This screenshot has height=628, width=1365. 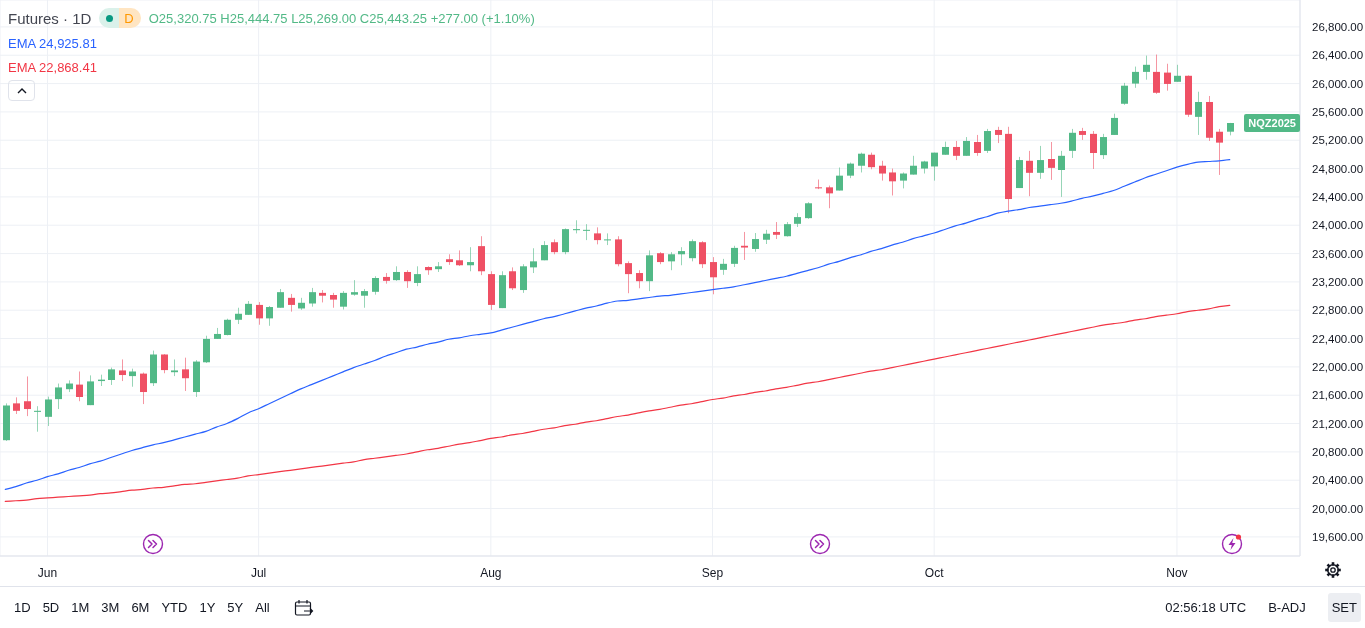 What do you see at coordinates (1338, 225) in the screenshot?
I see `y-tick-label: 24,000.00` at bounding box center [1338, 225].